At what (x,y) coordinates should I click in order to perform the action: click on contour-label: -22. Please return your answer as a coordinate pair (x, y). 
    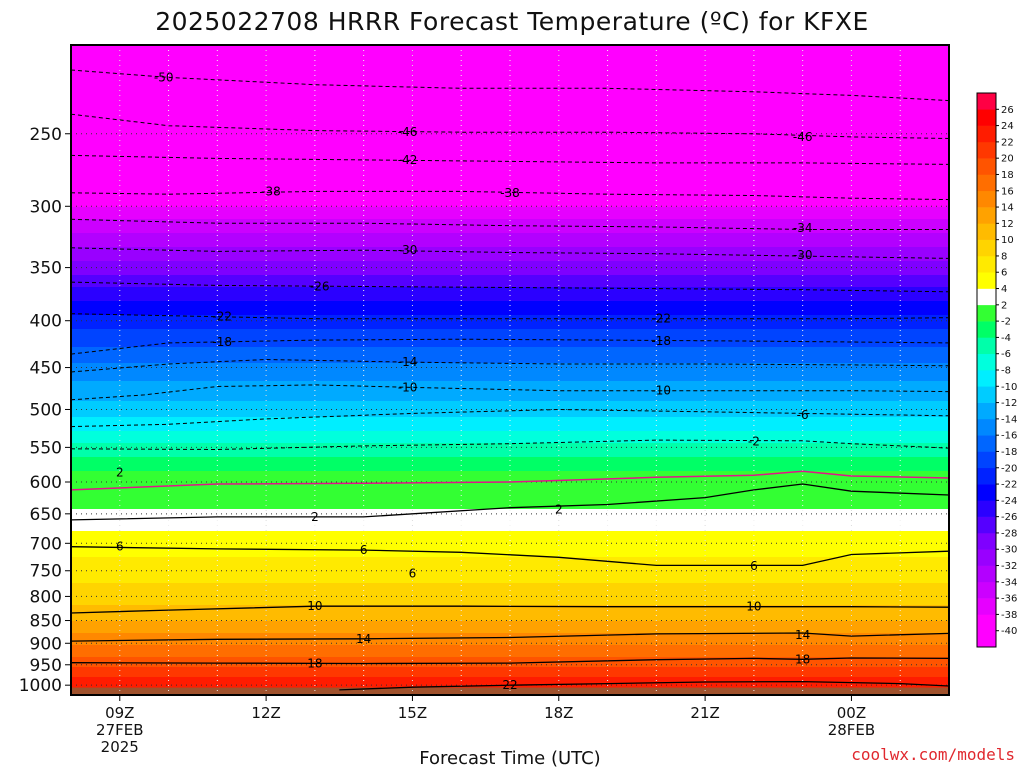
    Looking at the image, I should click on (222, 317).